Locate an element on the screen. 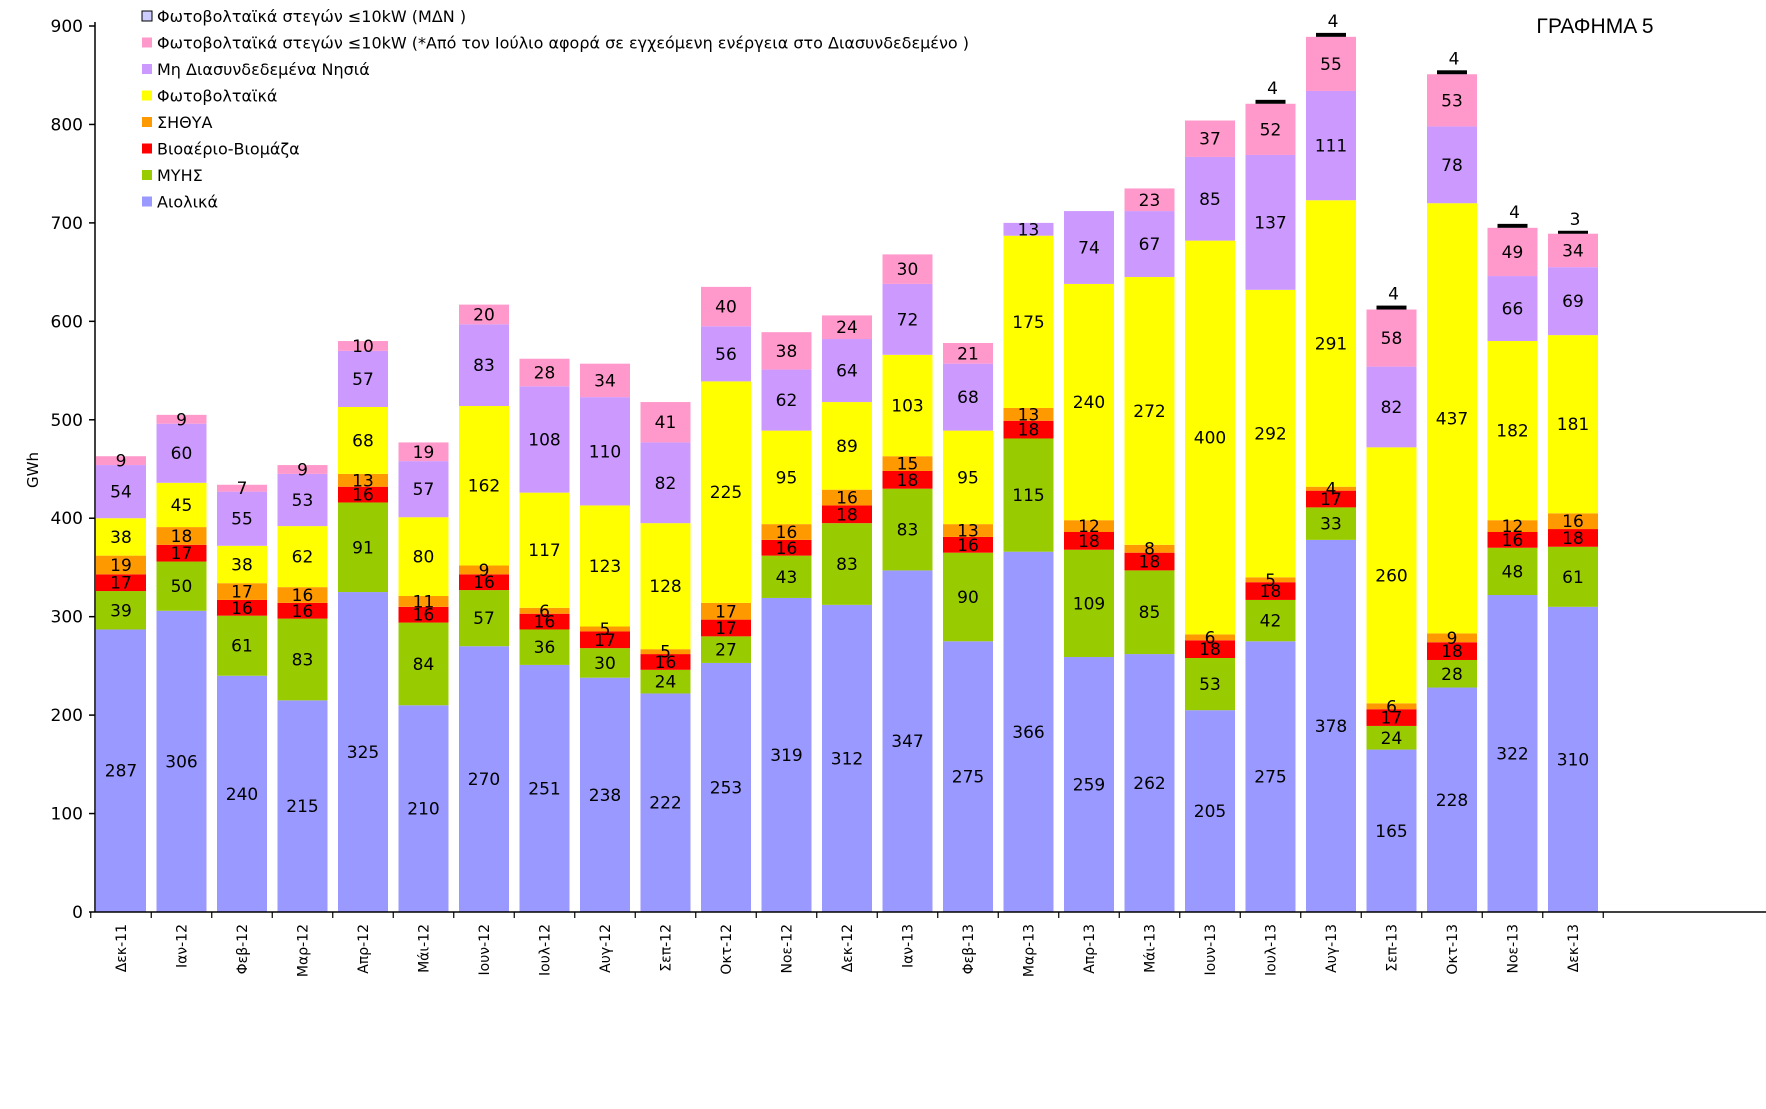 The height and width of the screenshot is (1109, 1766). data-label: 12 is located at coordinates (1089, 527).